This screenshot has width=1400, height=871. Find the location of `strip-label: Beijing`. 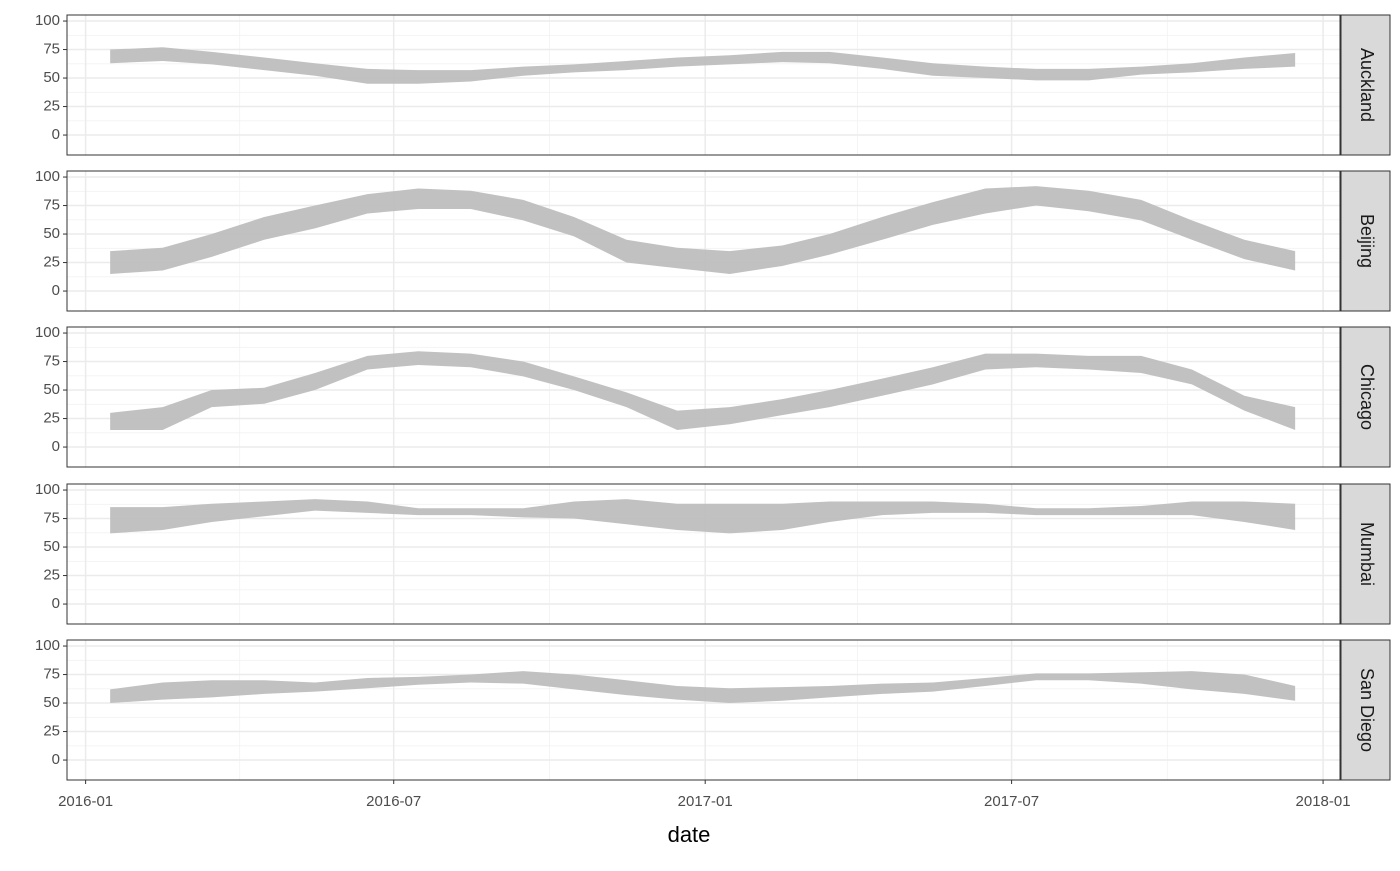

strip-label: Beijing is located at coordinates (1367, 241).